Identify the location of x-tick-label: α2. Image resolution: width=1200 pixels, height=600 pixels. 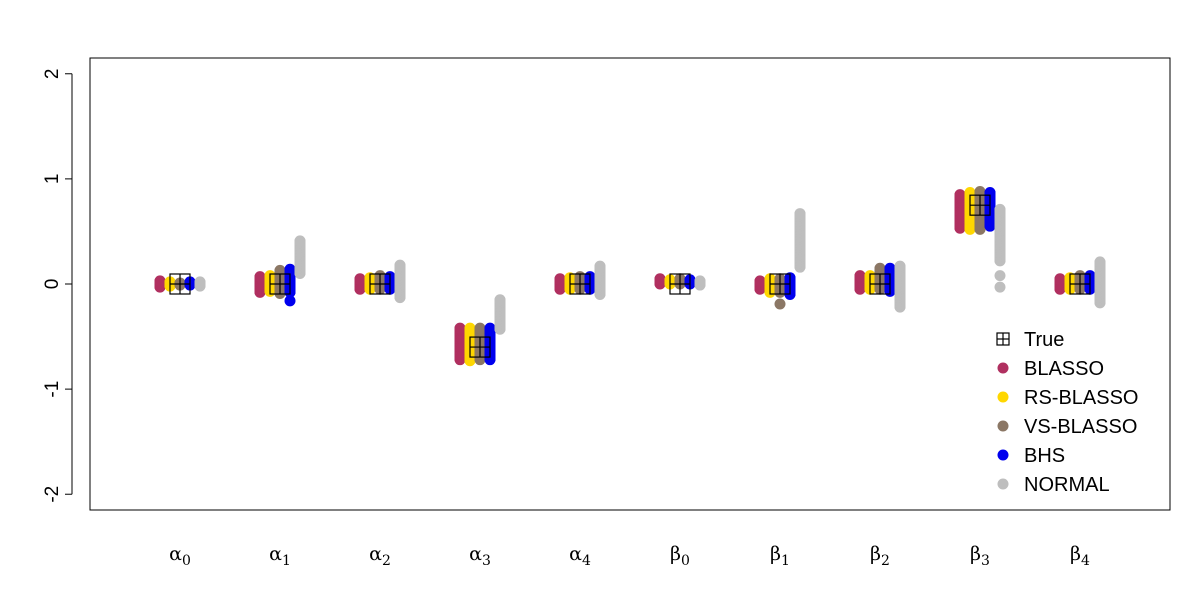
(380, 556).